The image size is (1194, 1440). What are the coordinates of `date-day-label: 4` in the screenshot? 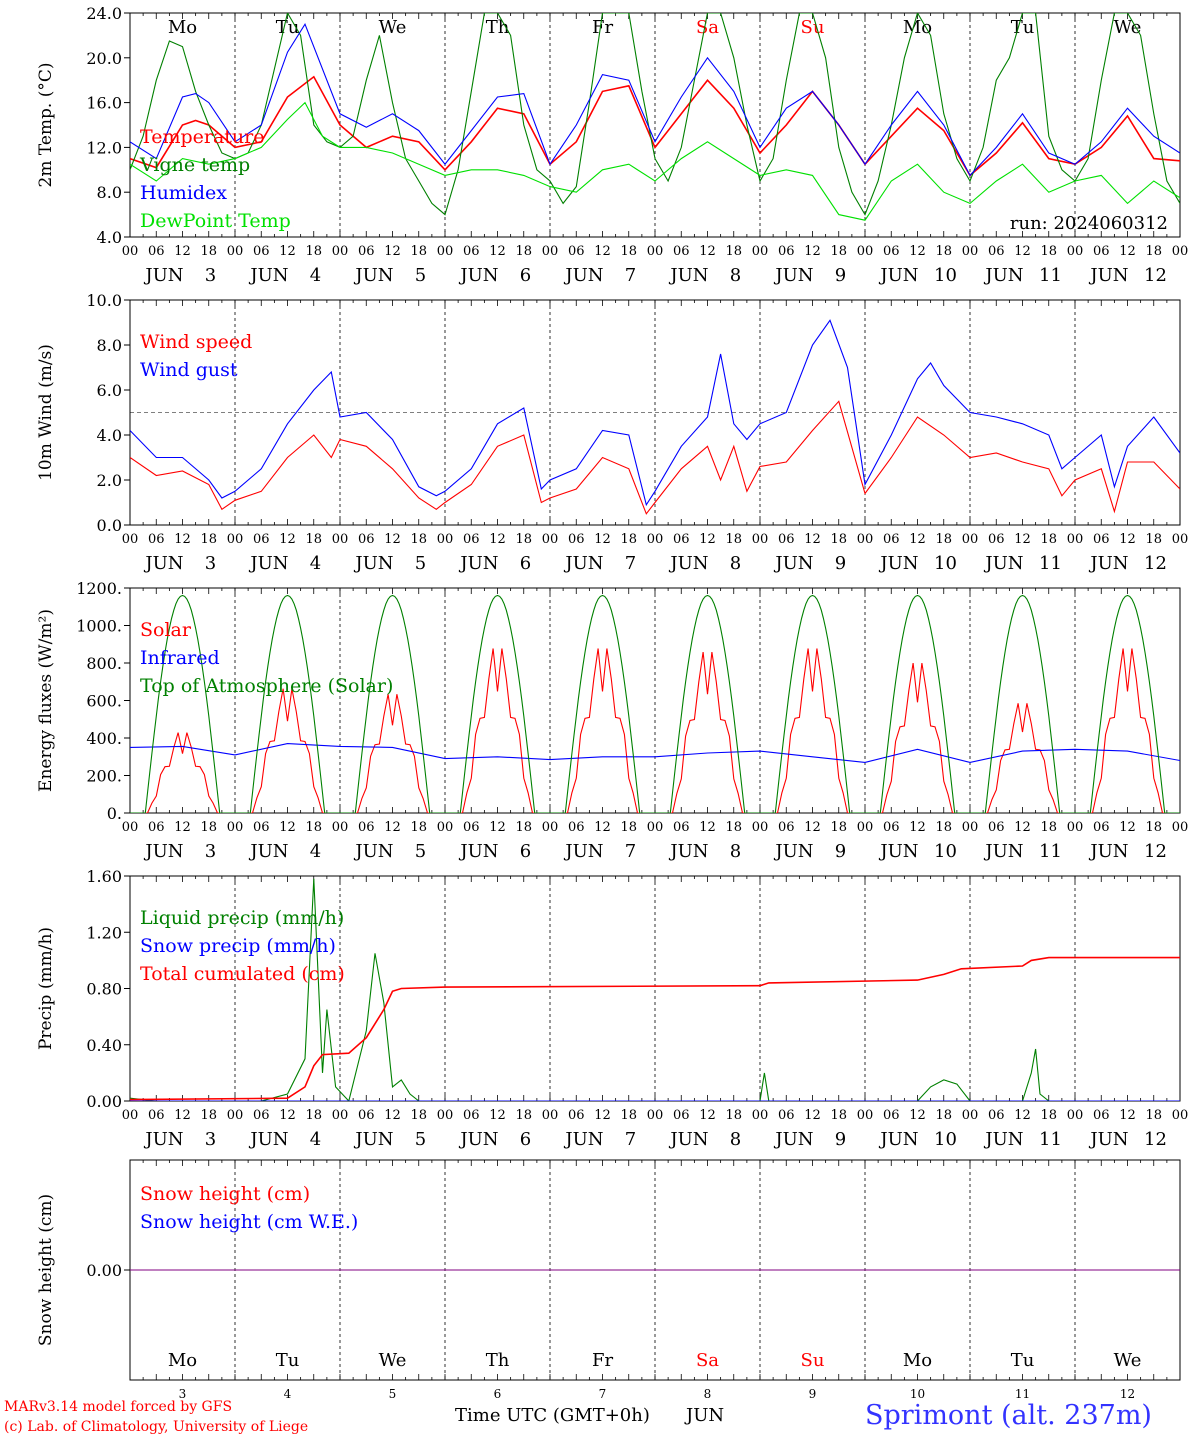 It's located at (315, 851).